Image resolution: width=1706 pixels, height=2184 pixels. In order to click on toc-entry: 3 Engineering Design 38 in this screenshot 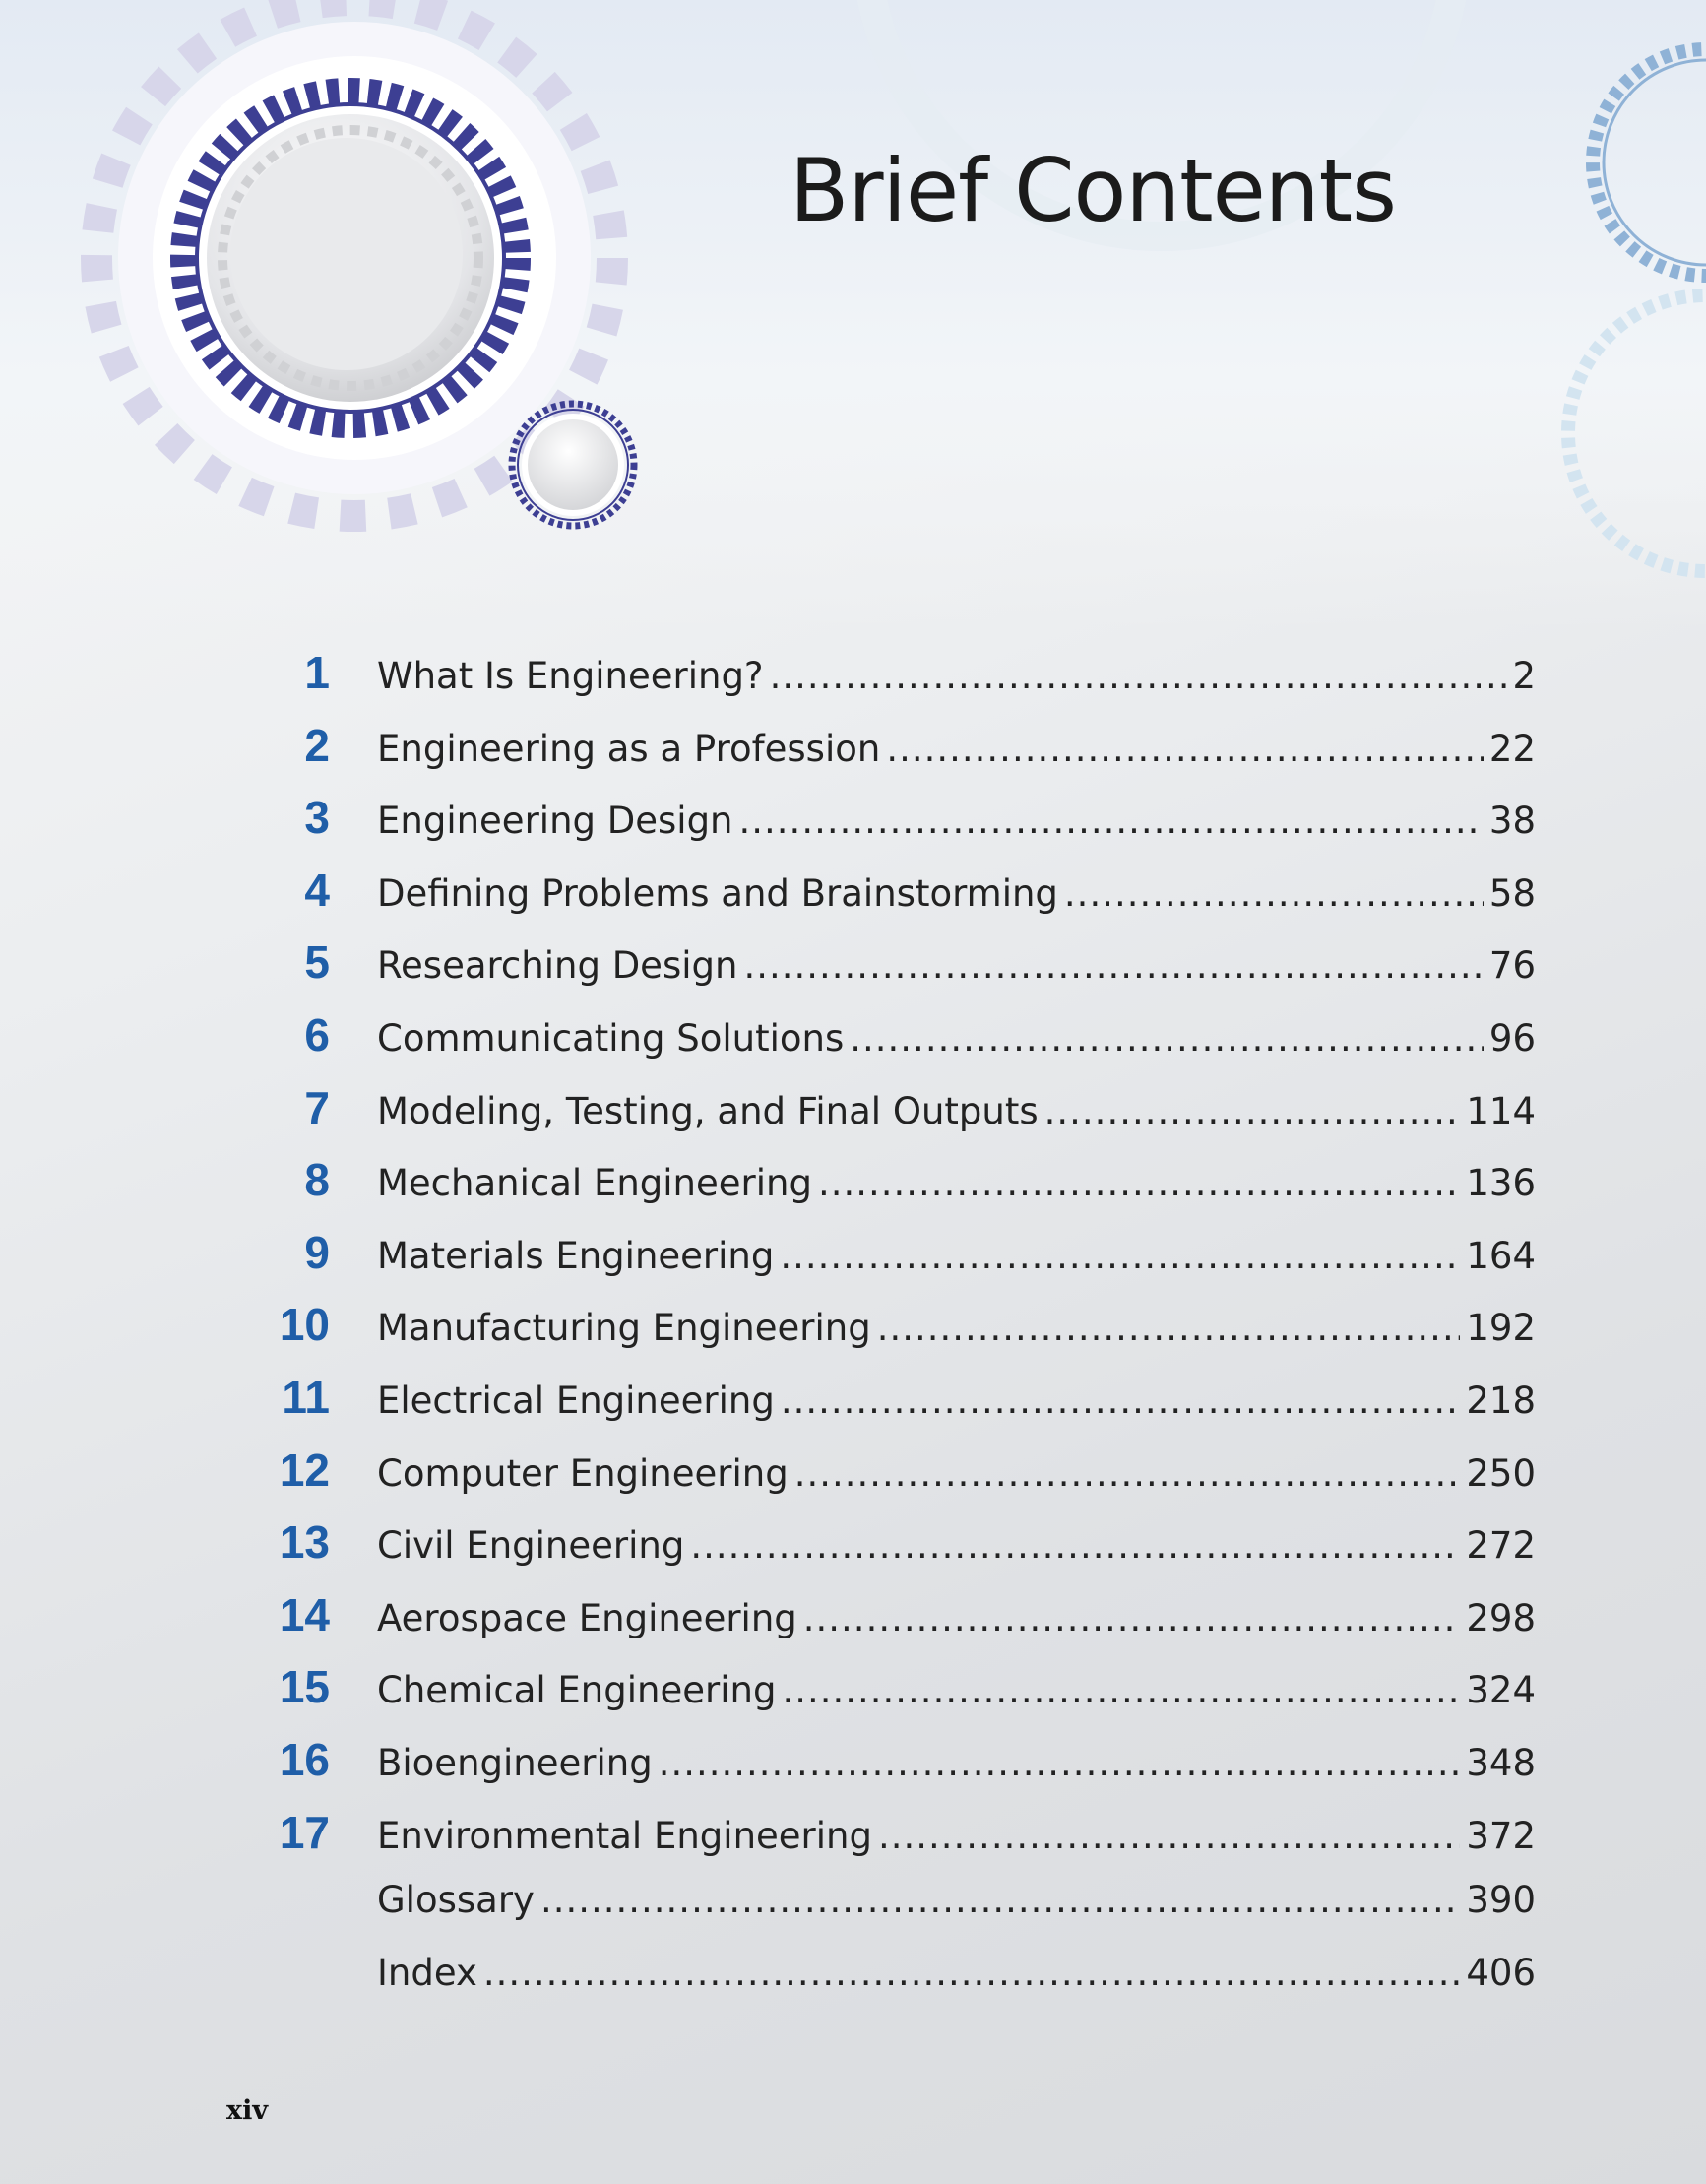, I will do `click(901, 831)`.